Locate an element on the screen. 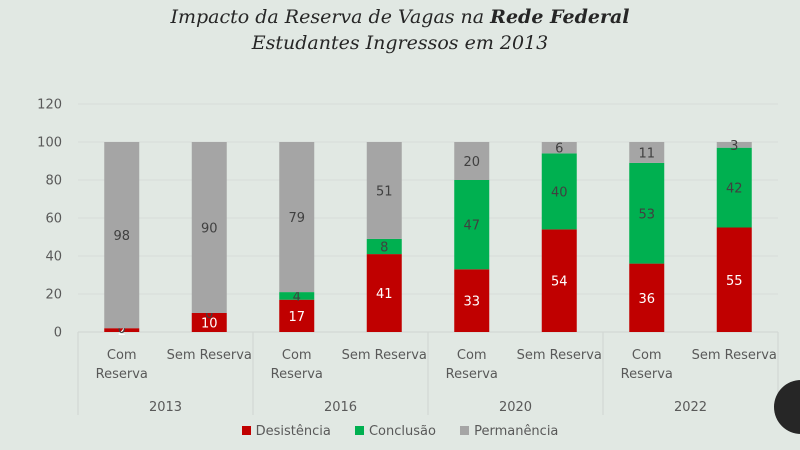 The image size is (800, 450). data-label: 36 is located at coordinates (646, 299).